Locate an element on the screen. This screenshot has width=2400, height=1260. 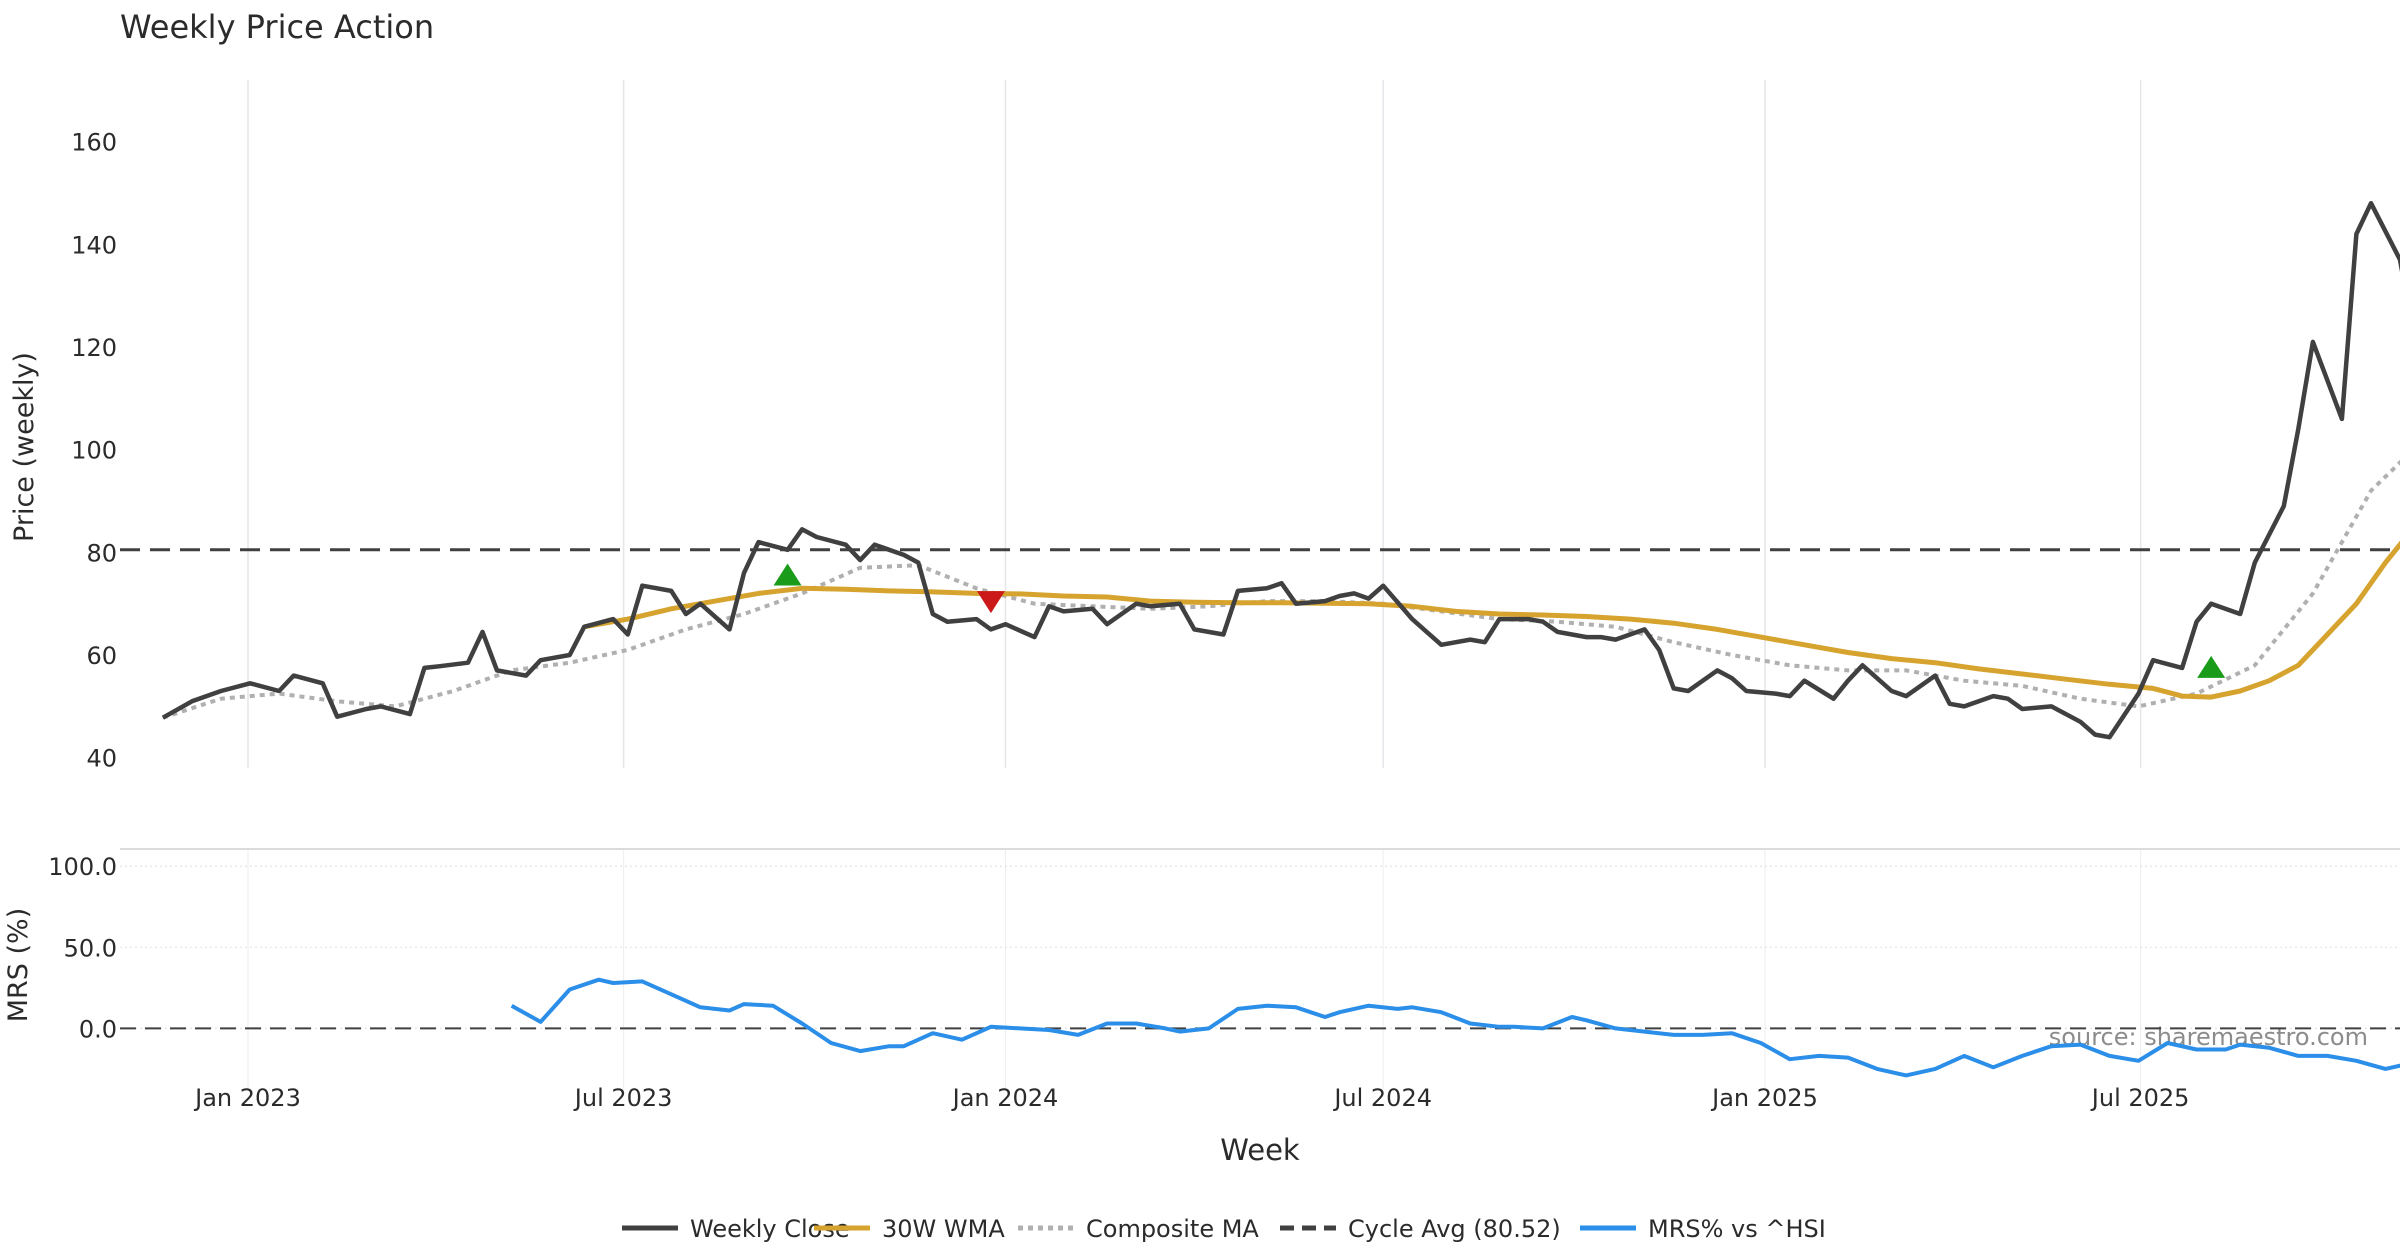
mrs-y-tick-label: 0.0 is located at coordinates (98, 1029).